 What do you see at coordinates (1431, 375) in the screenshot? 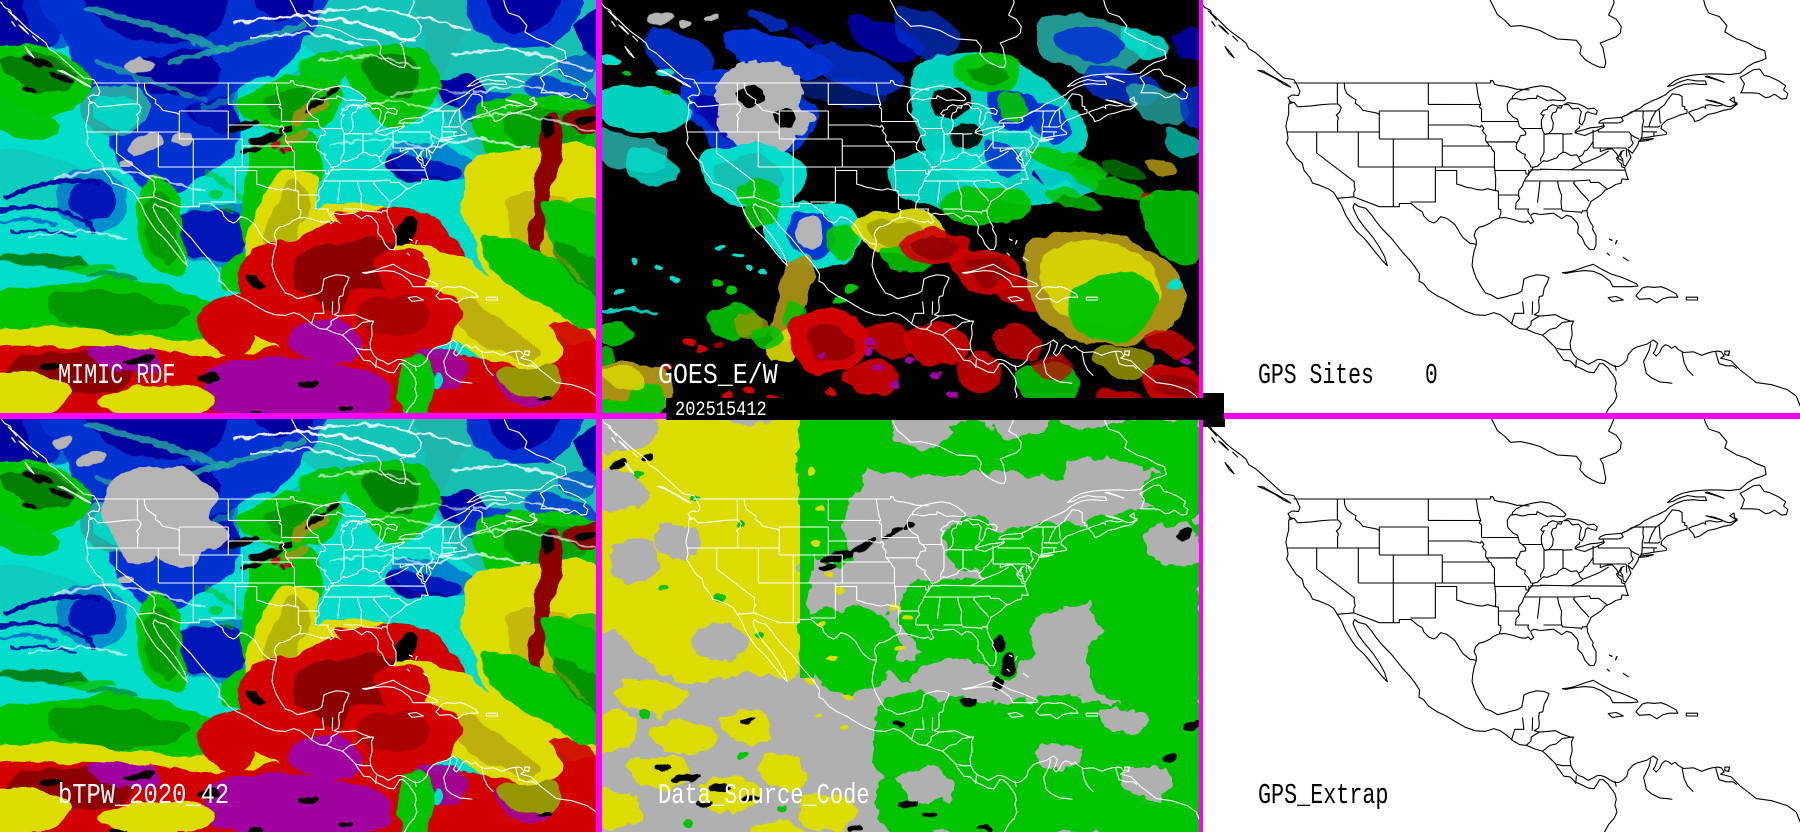
I see `svg-text: 0` at bounding box center [1431, 375].